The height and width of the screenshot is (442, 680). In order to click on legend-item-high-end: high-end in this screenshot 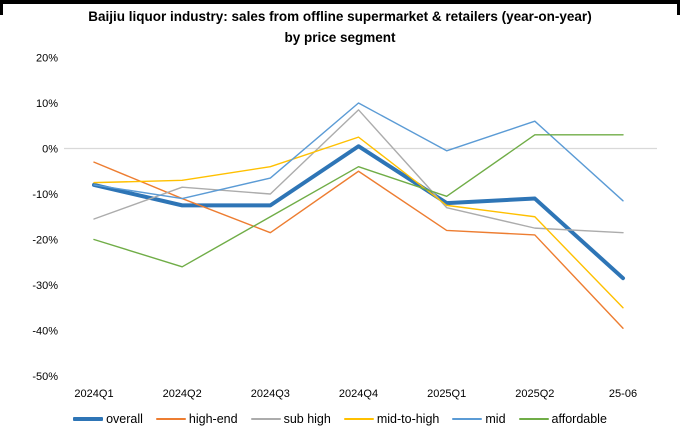, I will do `click(196, 419)`.